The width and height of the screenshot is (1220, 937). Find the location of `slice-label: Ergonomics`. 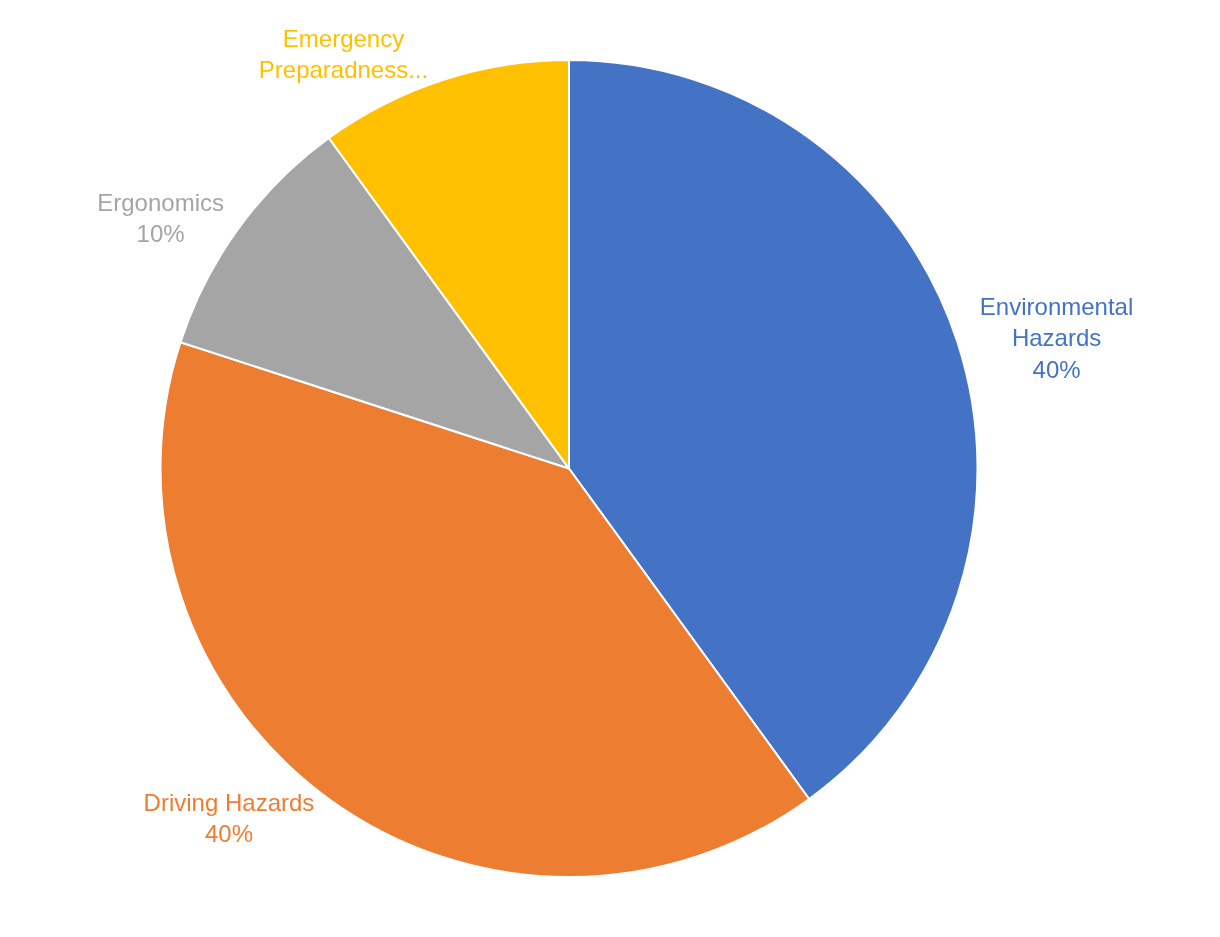

slice-label: Ergonomics is located at coordinates (160, 203).